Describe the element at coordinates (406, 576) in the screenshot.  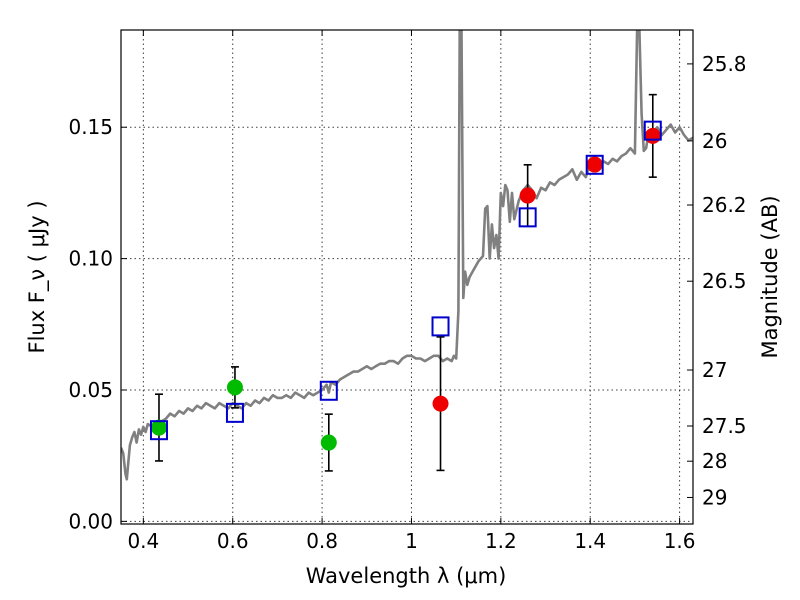
I see `x-axis-title: Wavelength λ (μm)` at that location.